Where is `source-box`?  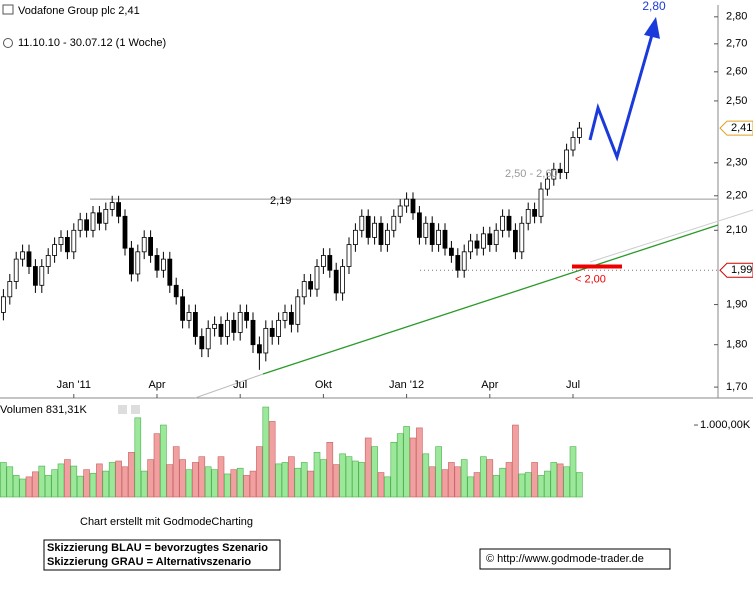 source-box is located at coordinates (575, 559).